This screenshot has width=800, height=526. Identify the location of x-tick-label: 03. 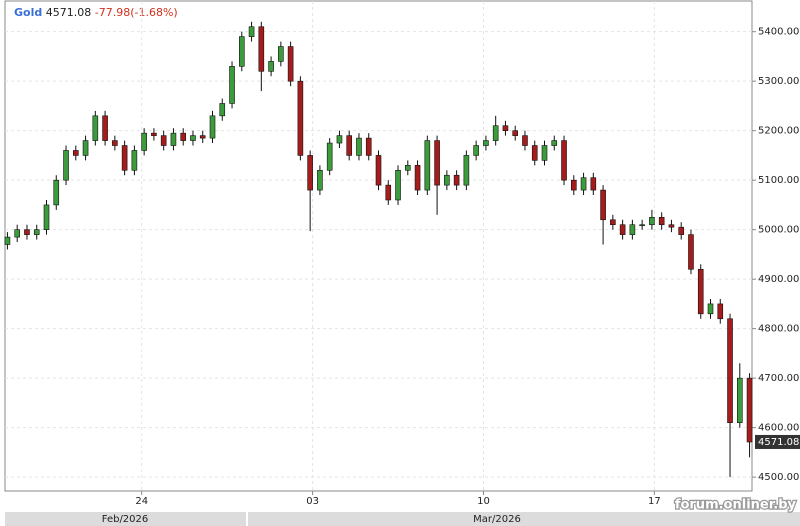
(312, 501).